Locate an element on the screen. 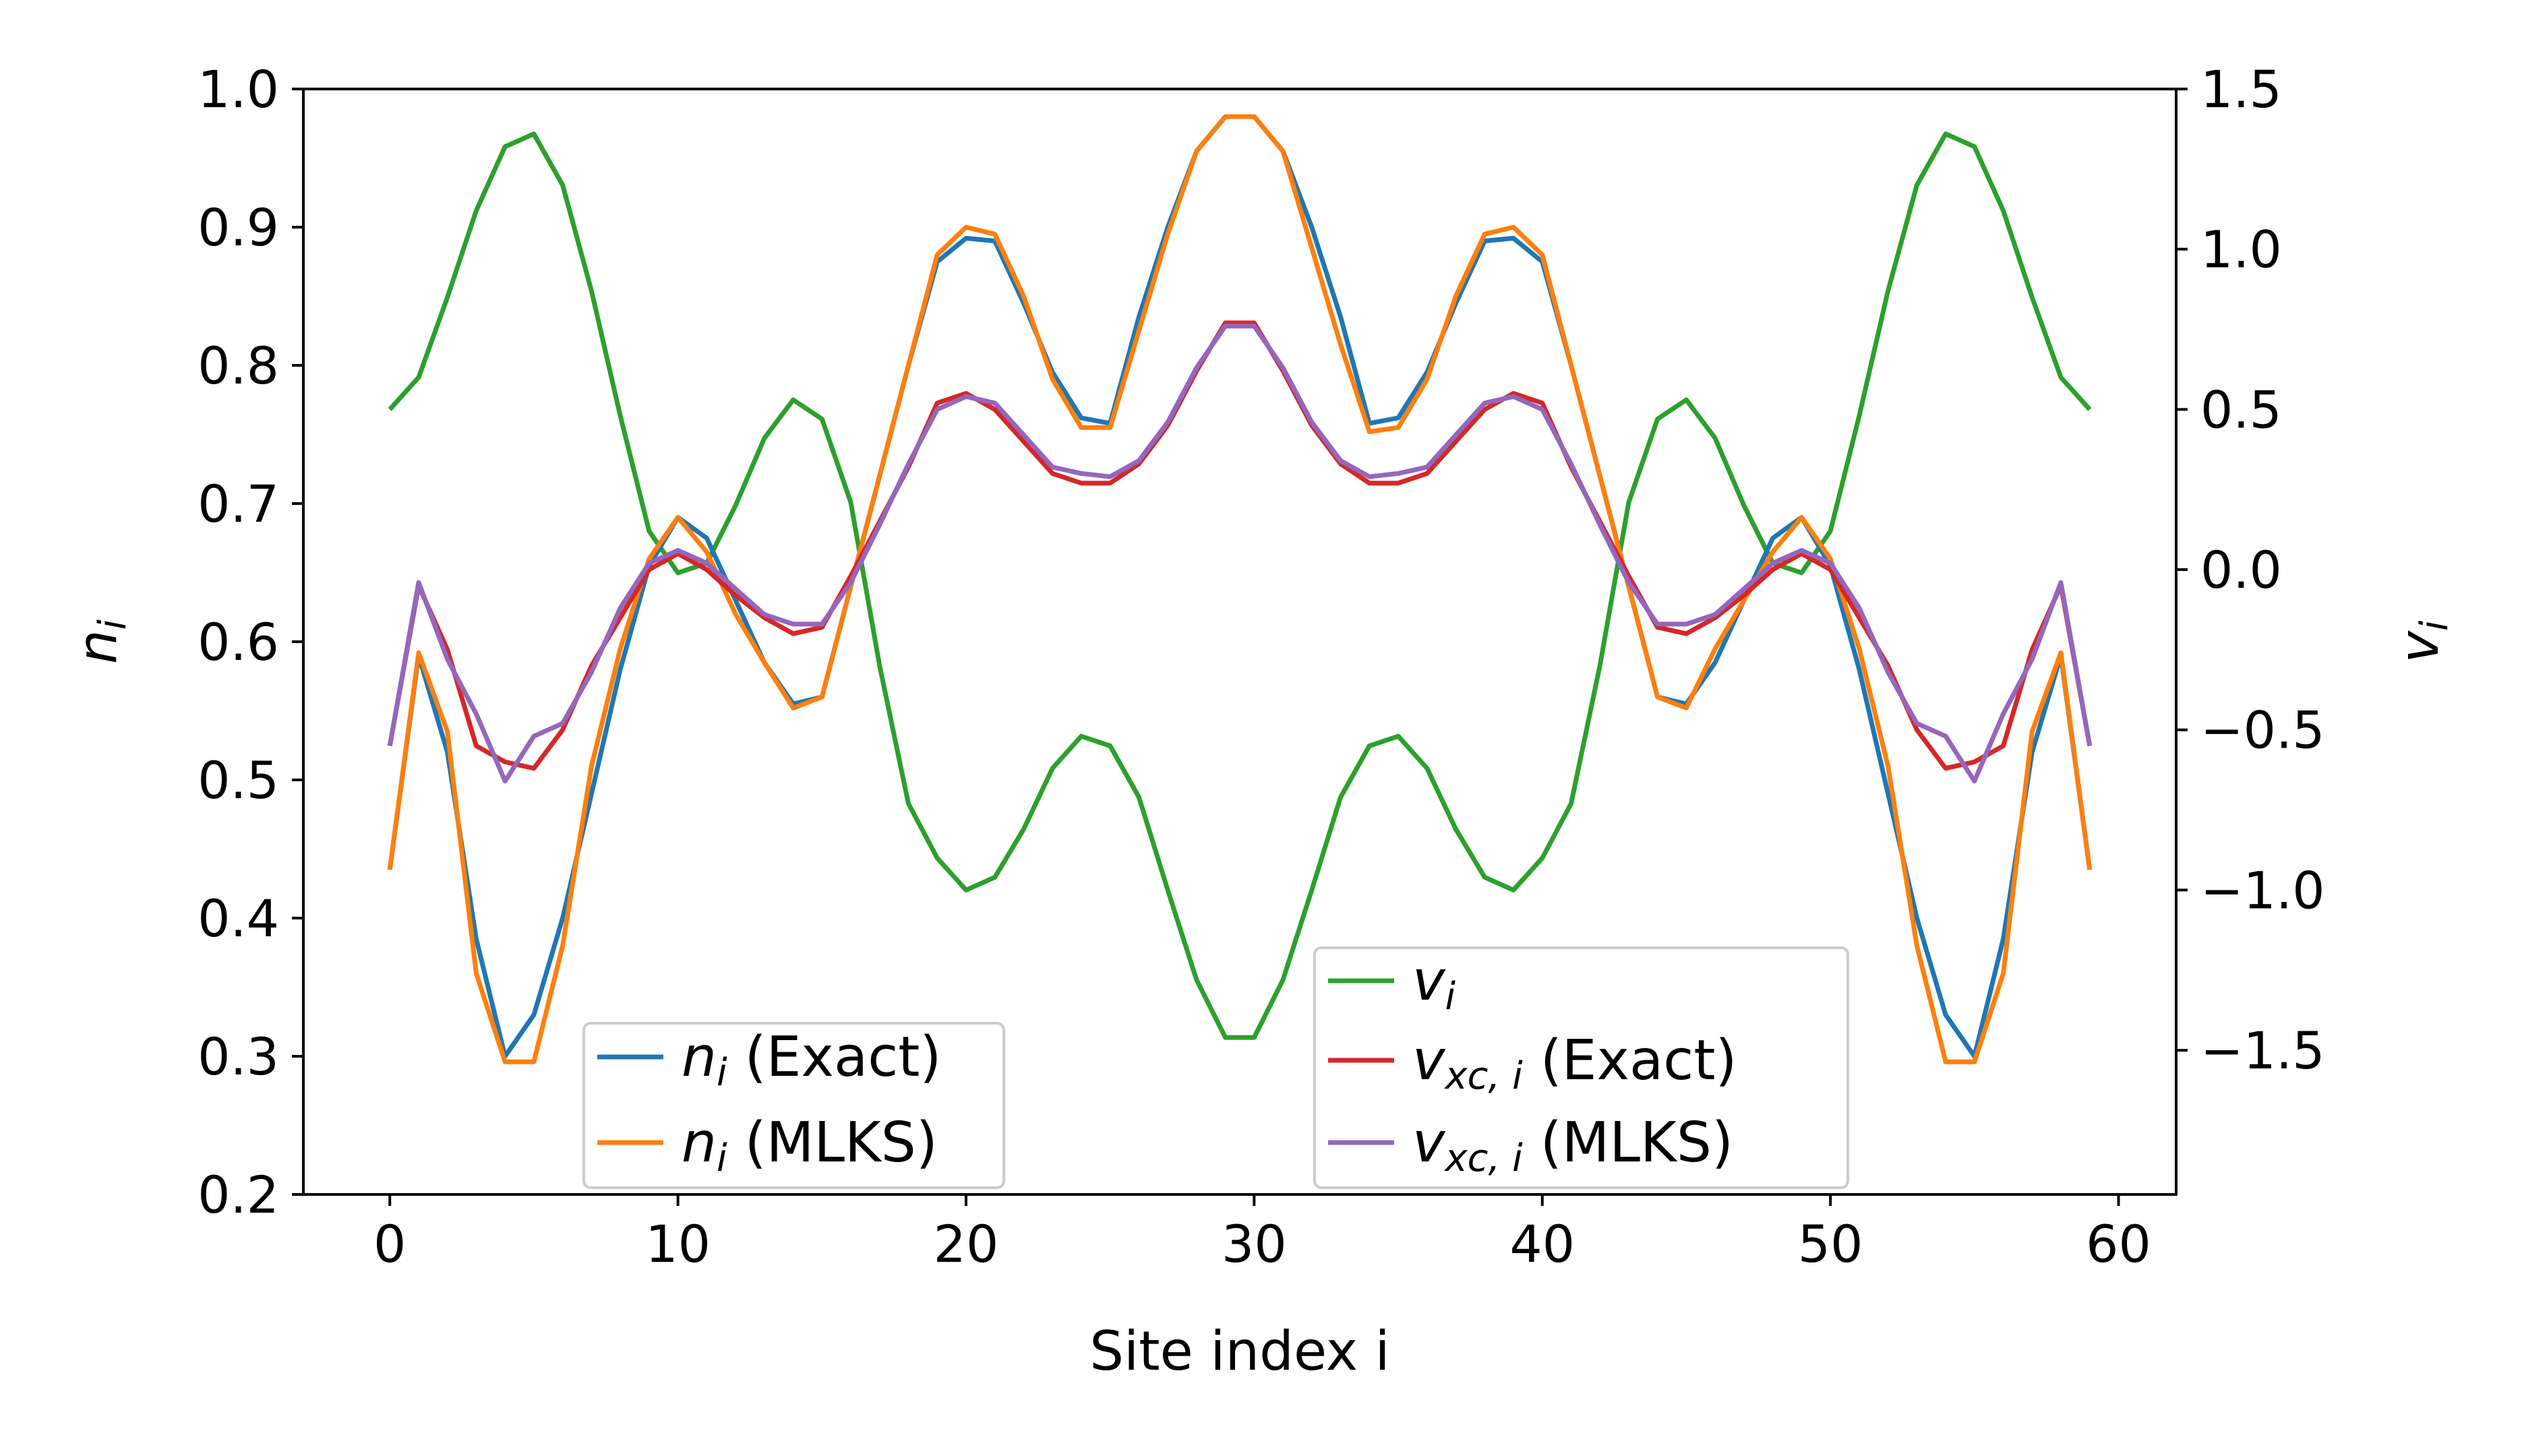 This screenshot has width=2524, height=1456. legend-density: ni (Exact)ni (MLKS) is located at coordinates (794, 1105).